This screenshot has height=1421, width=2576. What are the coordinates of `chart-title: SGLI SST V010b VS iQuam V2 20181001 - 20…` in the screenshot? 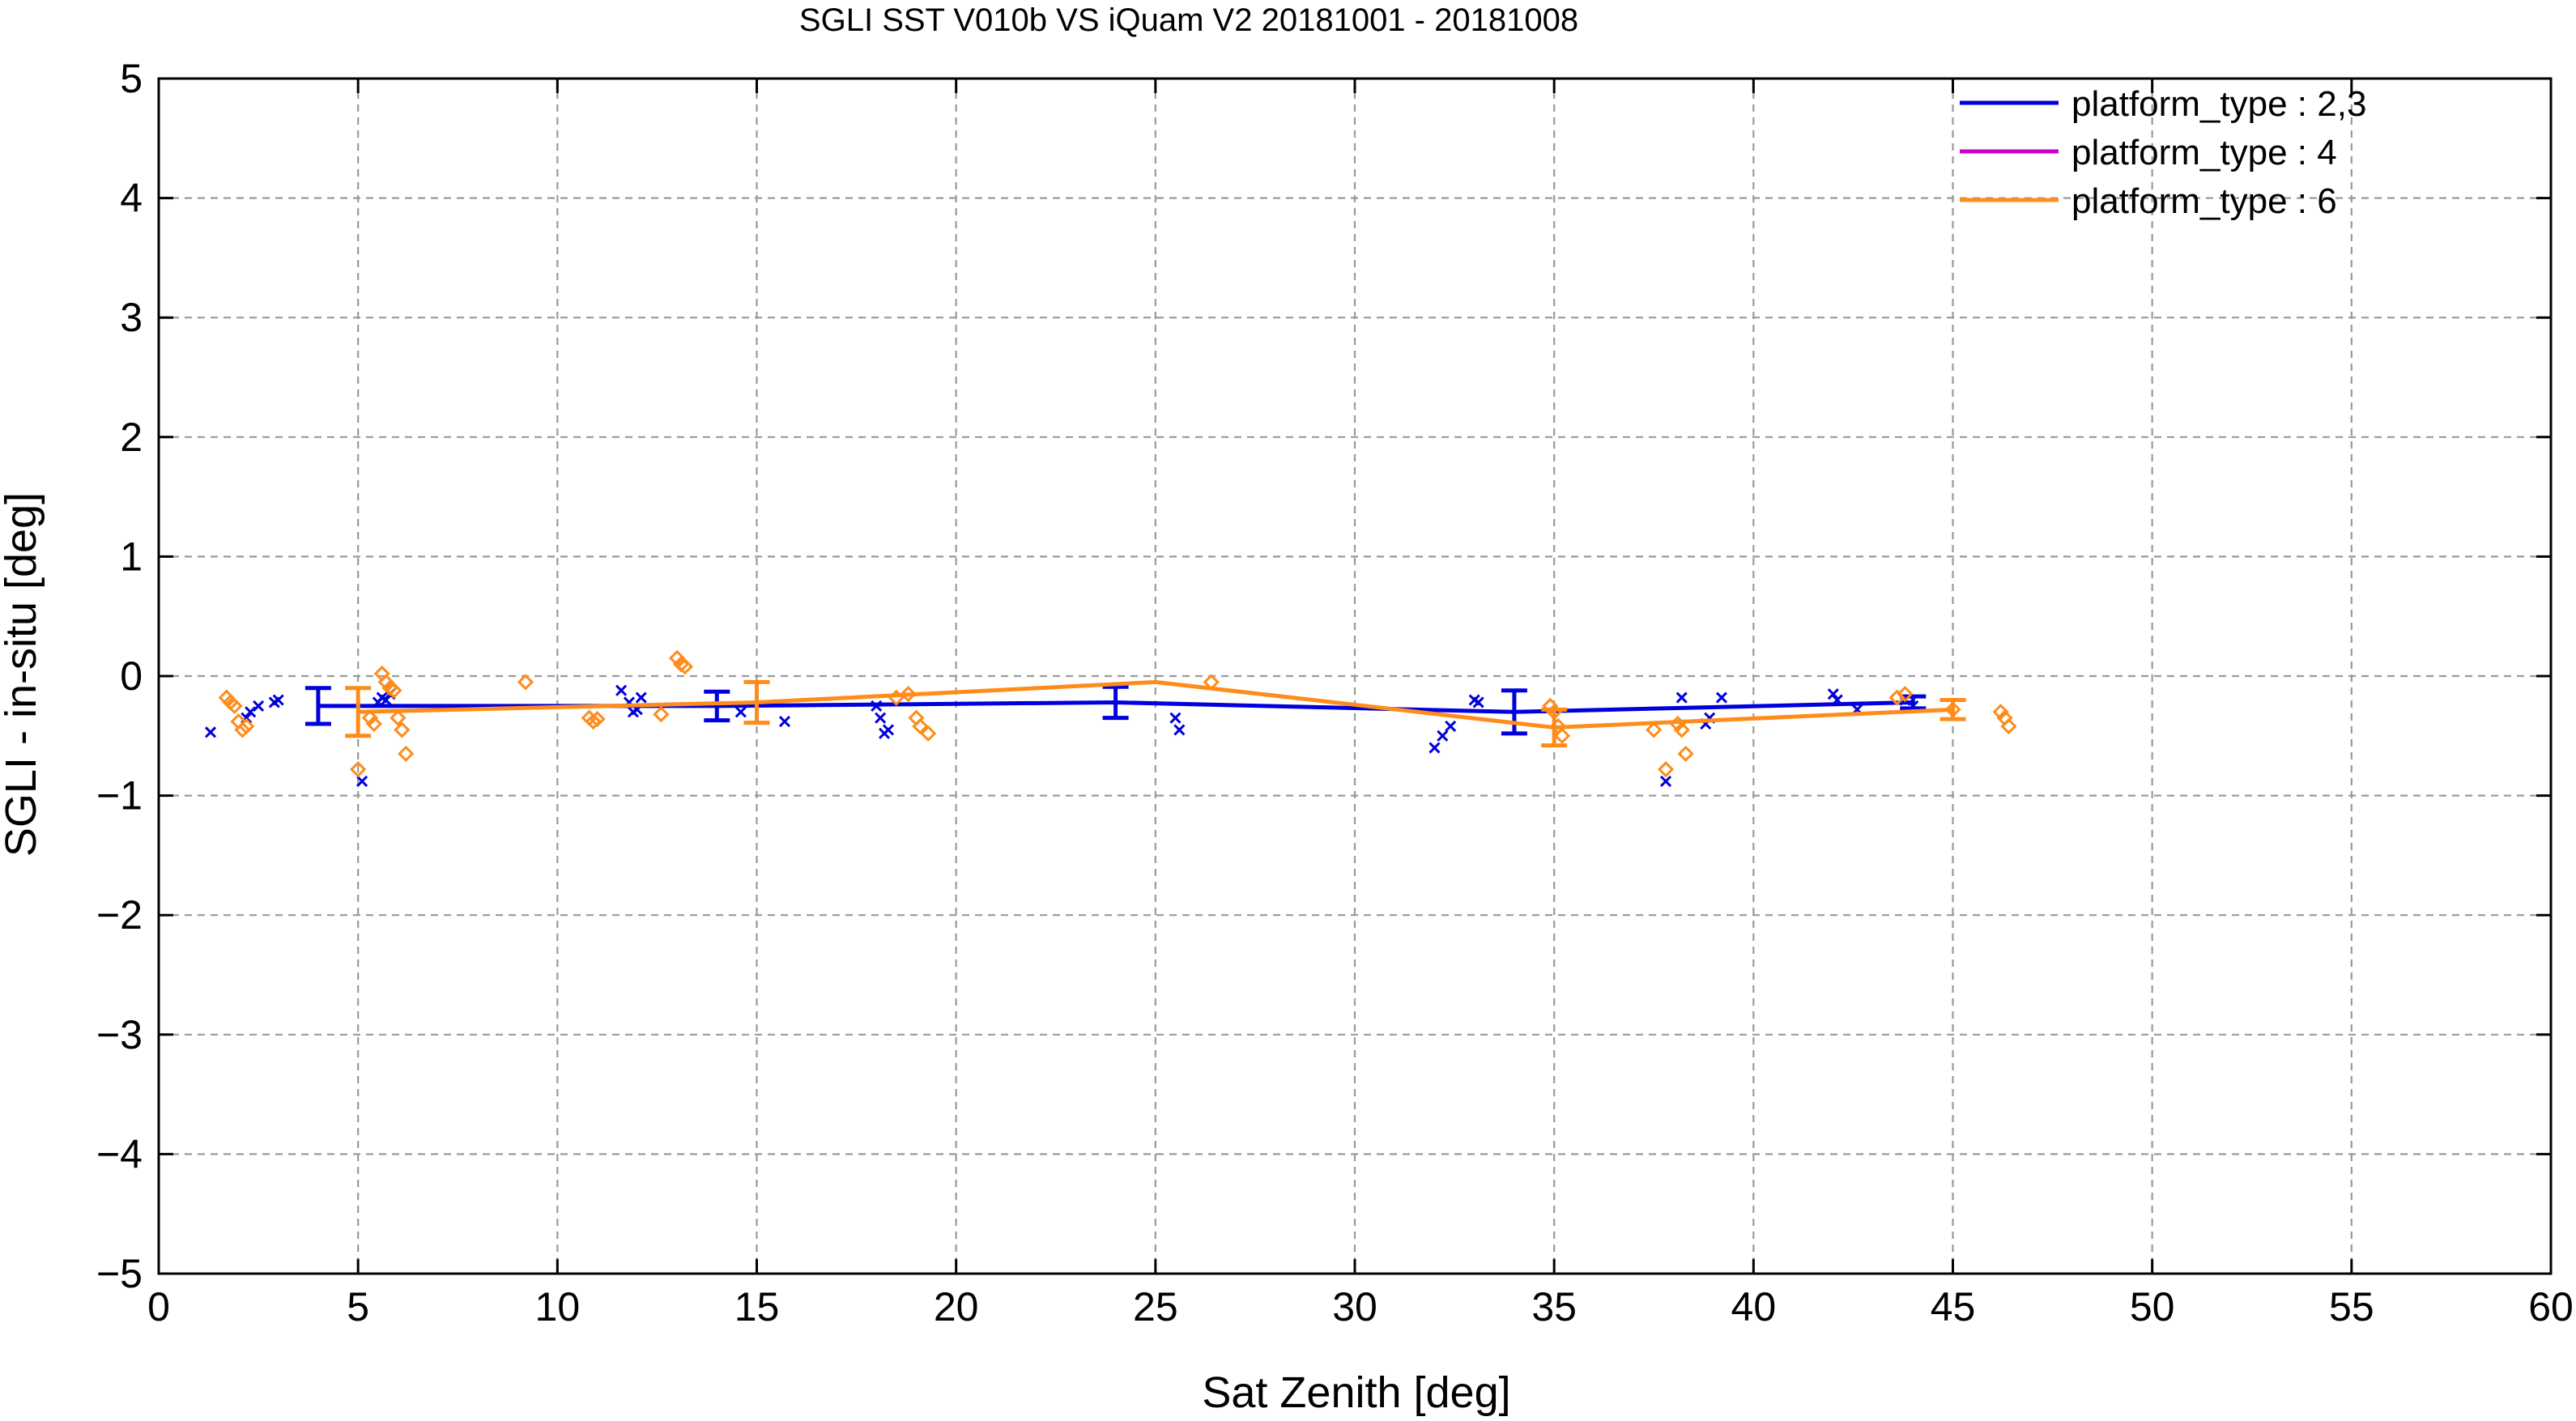 It's located at (1188, 20).